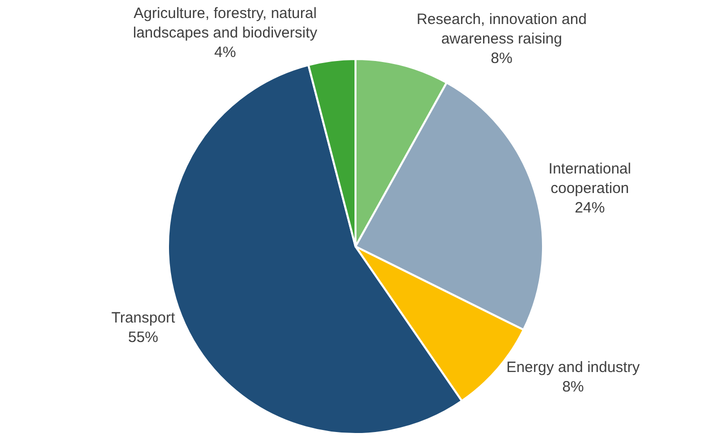  Describe the element at coordinates (225, 52) in the screenshot. I see `data-label: 4%` at that location.